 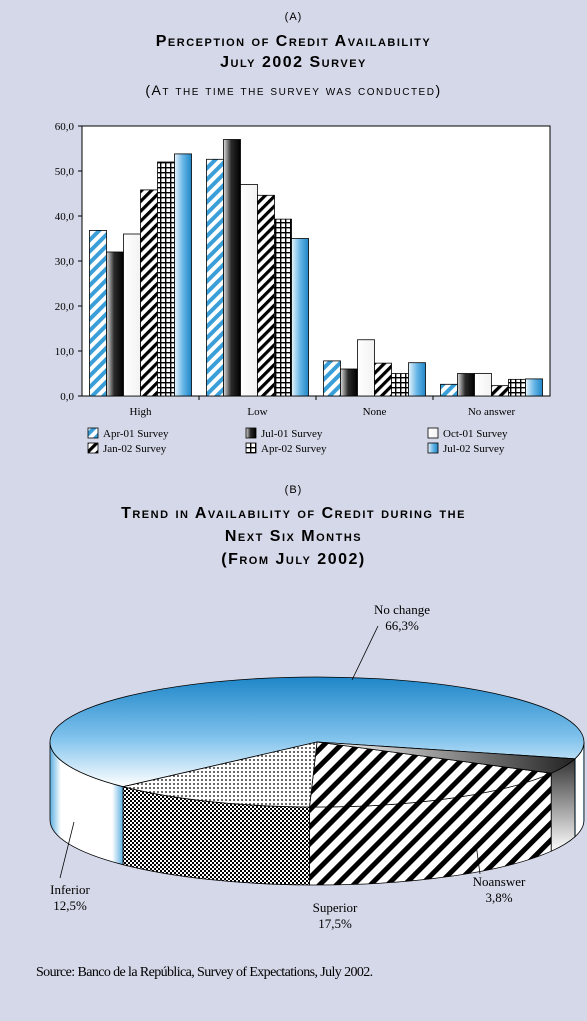 I want to click on chart-a-title-line-1: Perception of Credit Availability, so click(x=293, y=41).